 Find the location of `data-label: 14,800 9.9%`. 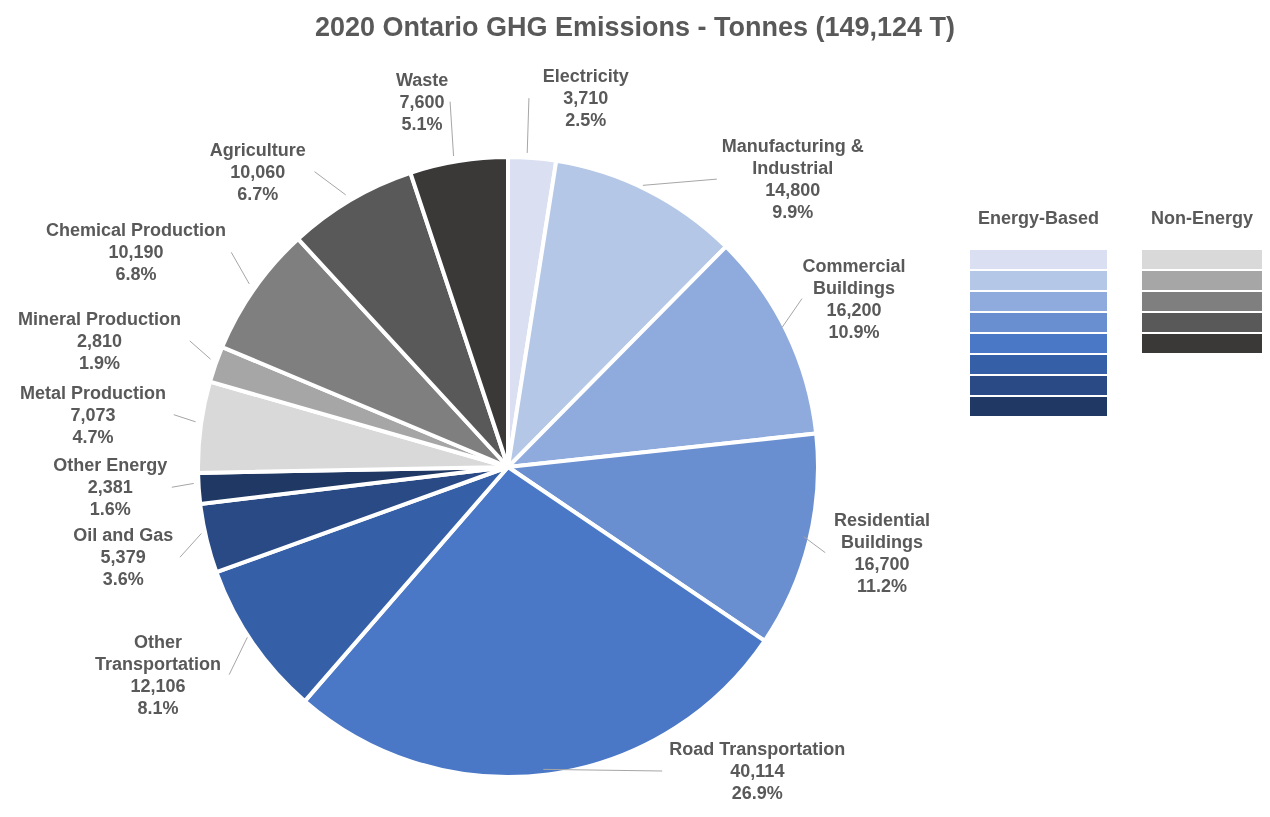

data-label: 14,800 9.9% is located at coordinates (793, 201).